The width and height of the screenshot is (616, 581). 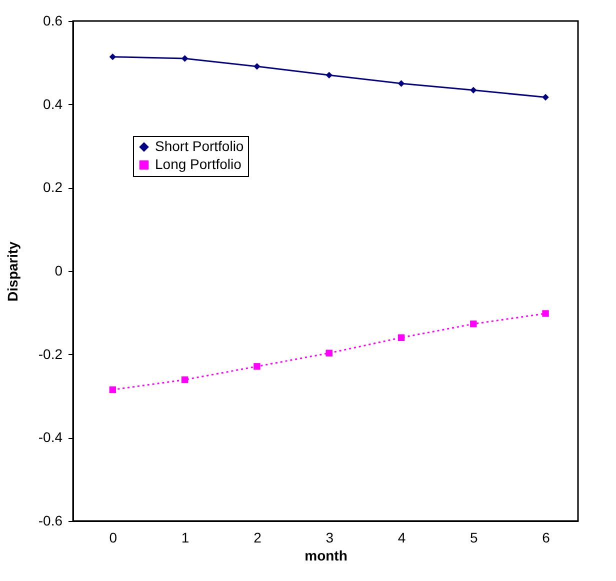 I want to click on y-tick-label: -0.2, so click(x=50, y=354).